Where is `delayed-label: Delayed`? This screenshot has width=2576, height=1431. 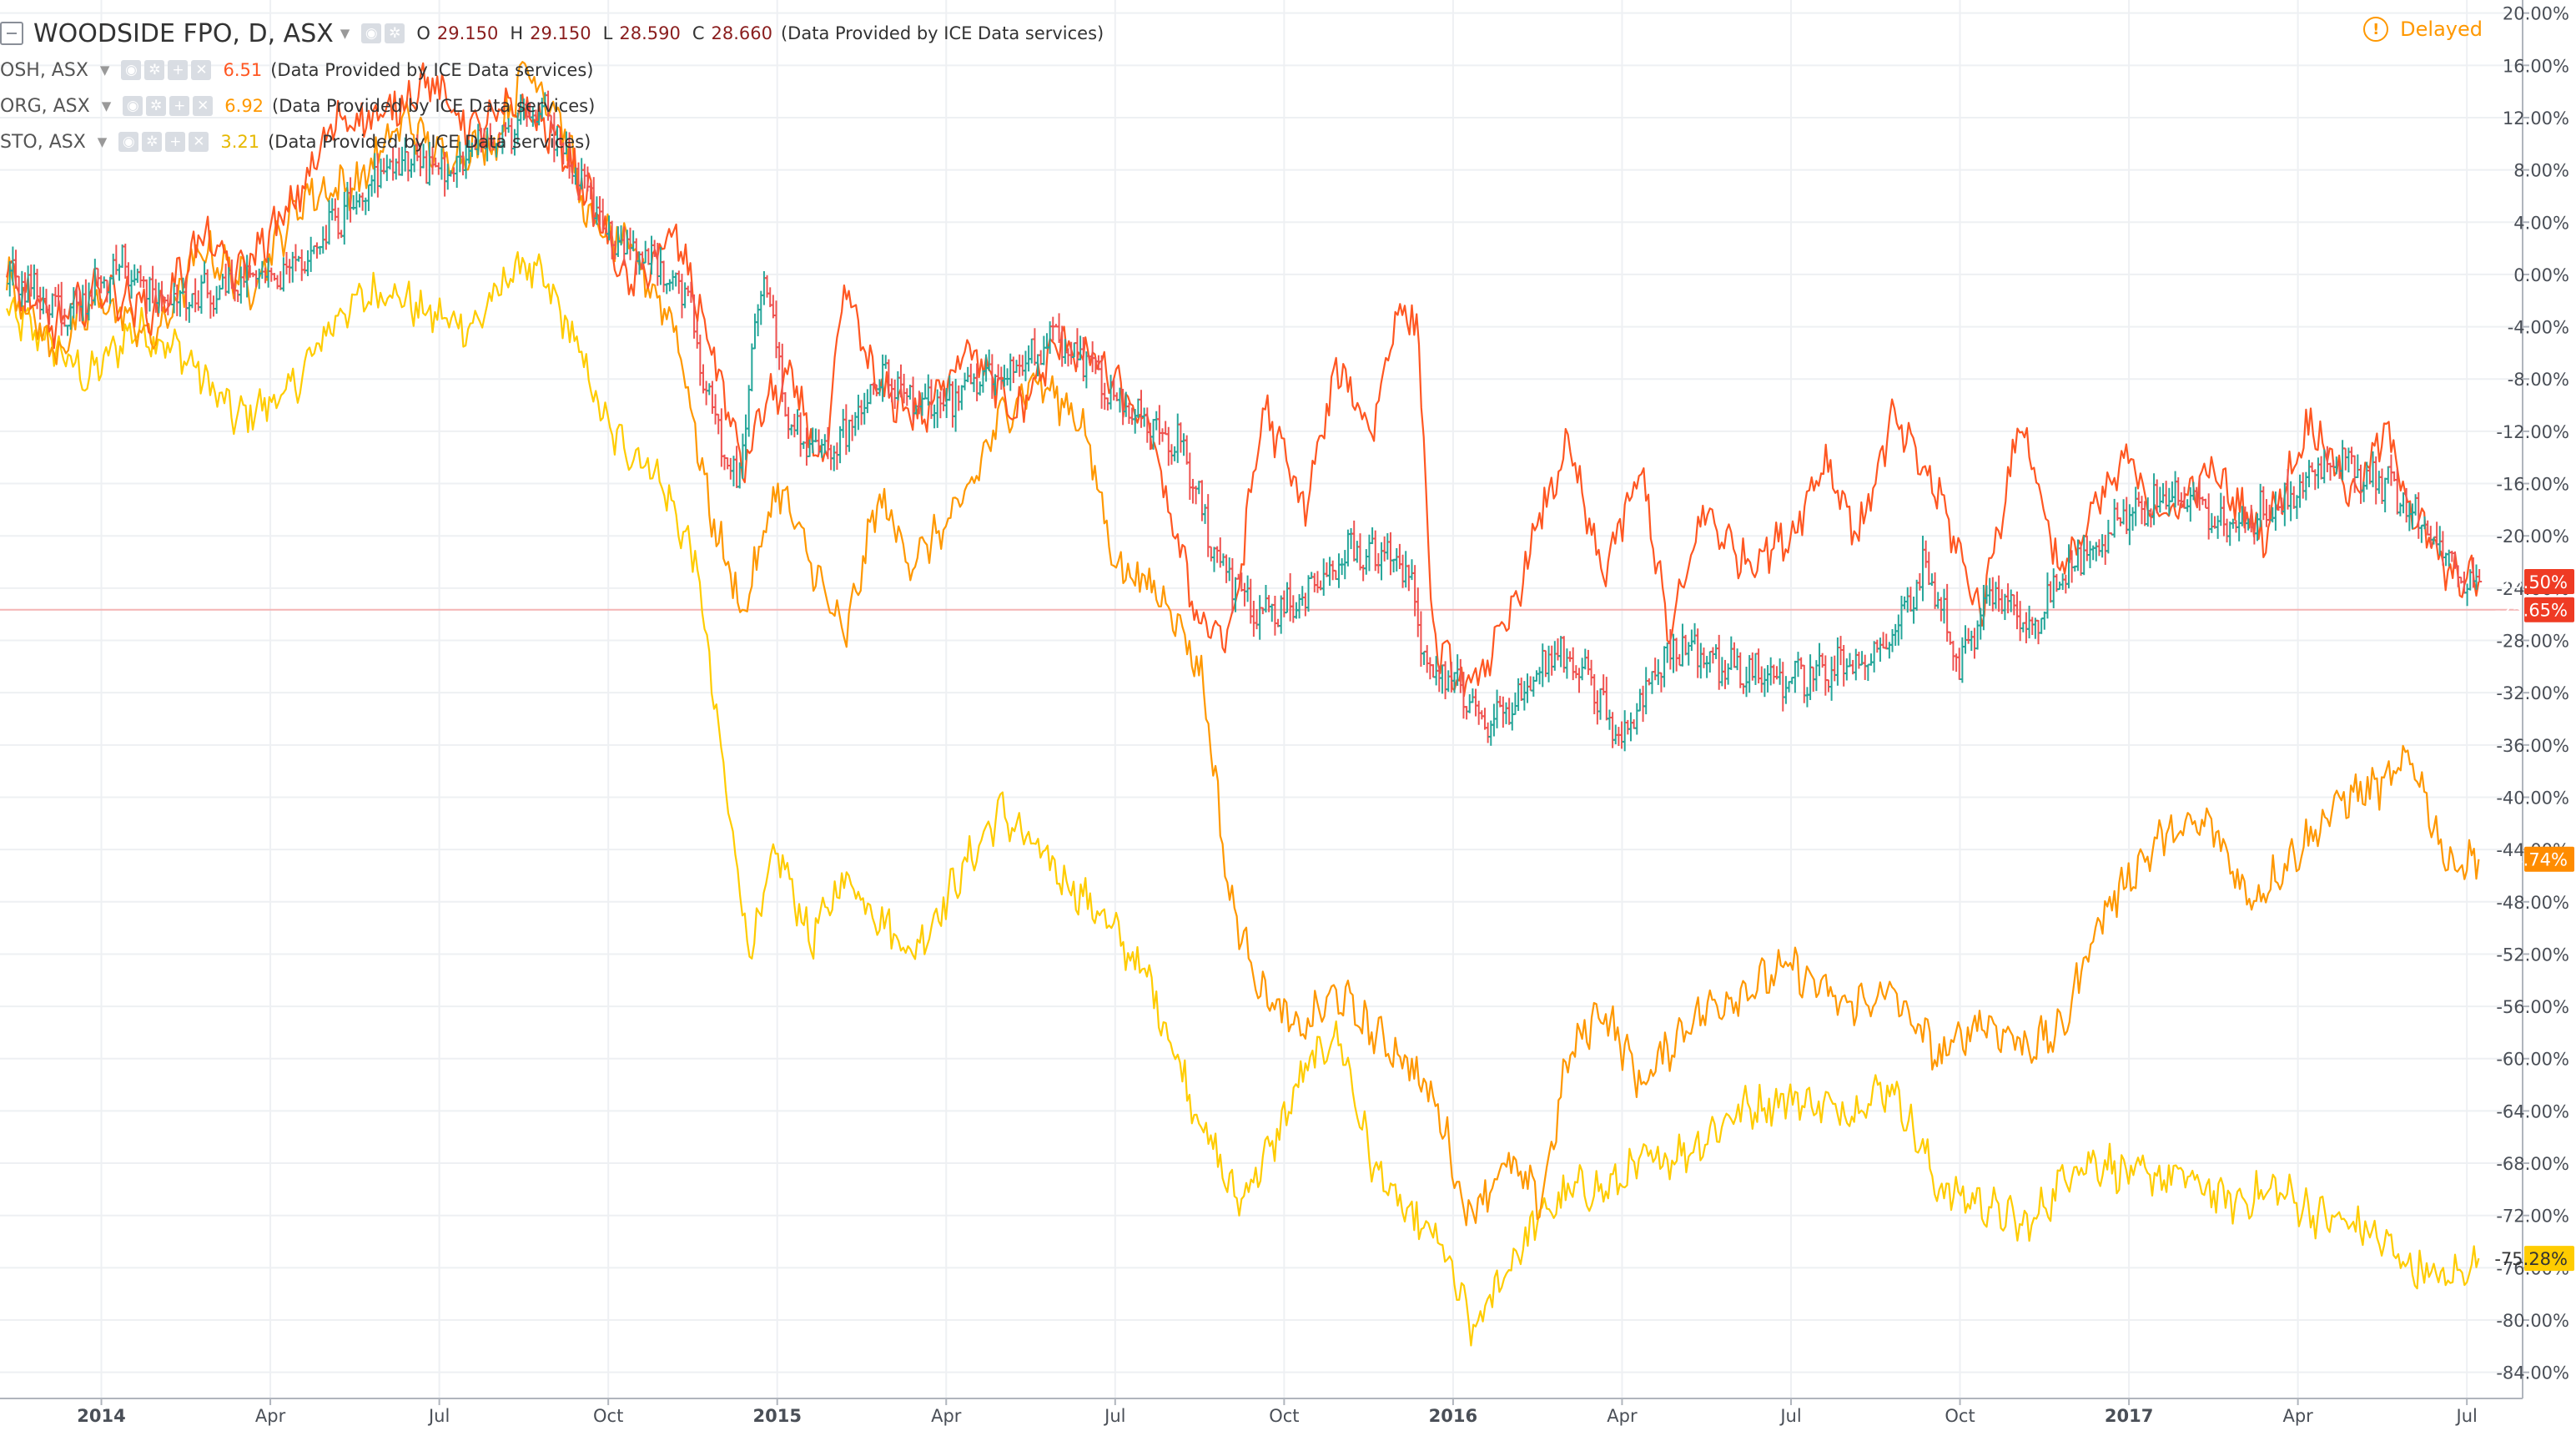
delayed-label: Delayed is located at coordinates (2441, 29).